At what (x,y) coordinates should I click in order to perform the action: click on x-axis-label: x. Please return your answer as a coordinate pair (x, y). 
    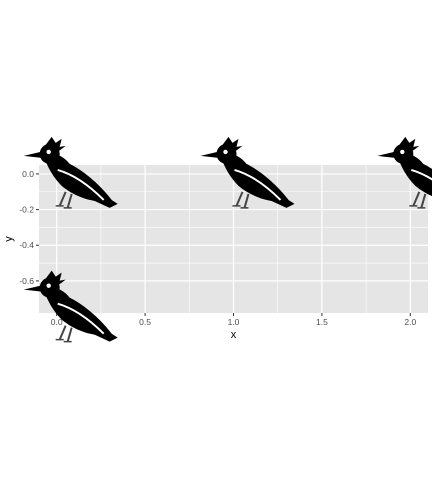
    Looking at the image, I should click on (234, 335).